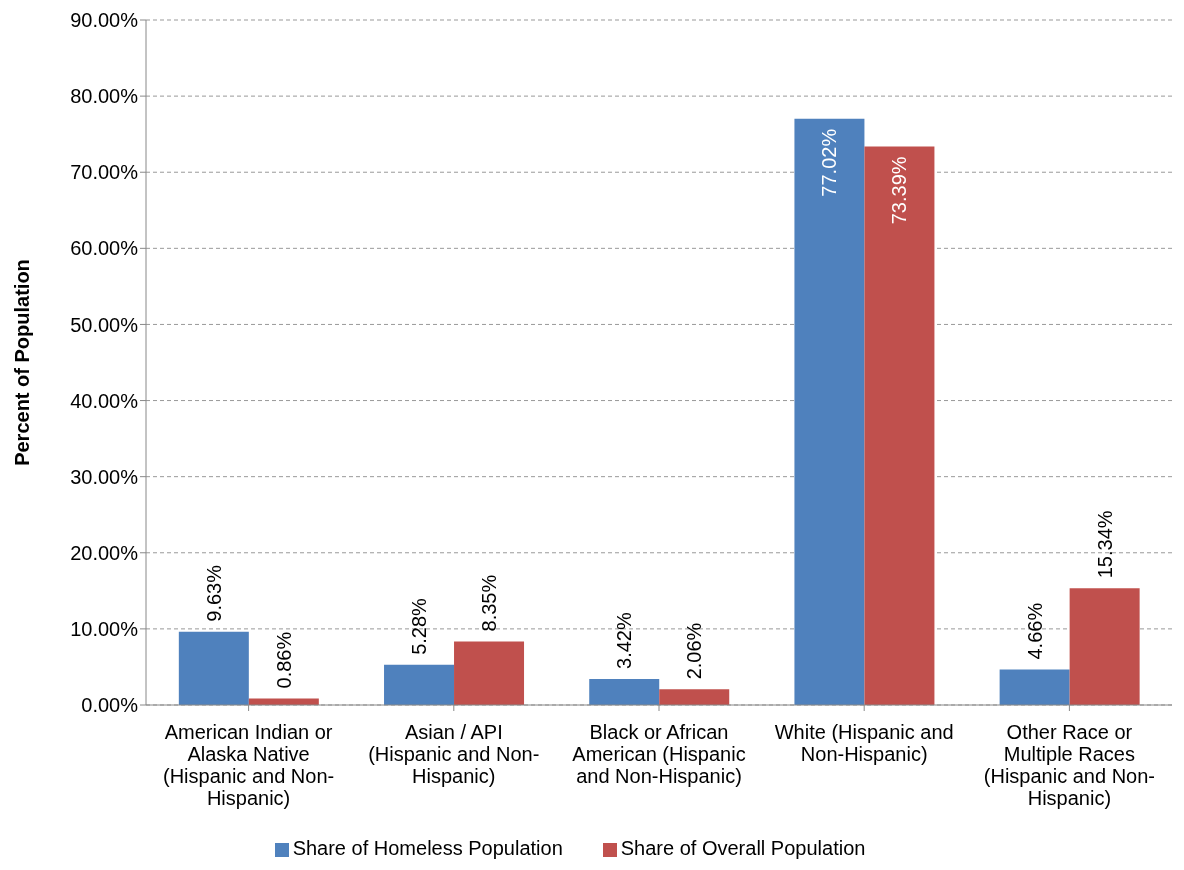 The height and width of the screenshot is (870, 1184). What do you see at coordinates (899, 190) in the screenshot?
I see `data-label: 73.39%` at bounding box center [899, 190].